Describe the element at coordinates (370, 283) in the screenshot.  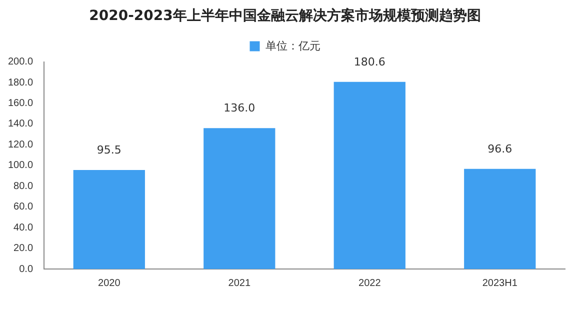
I see `x-tick-label: 2022` at that location.